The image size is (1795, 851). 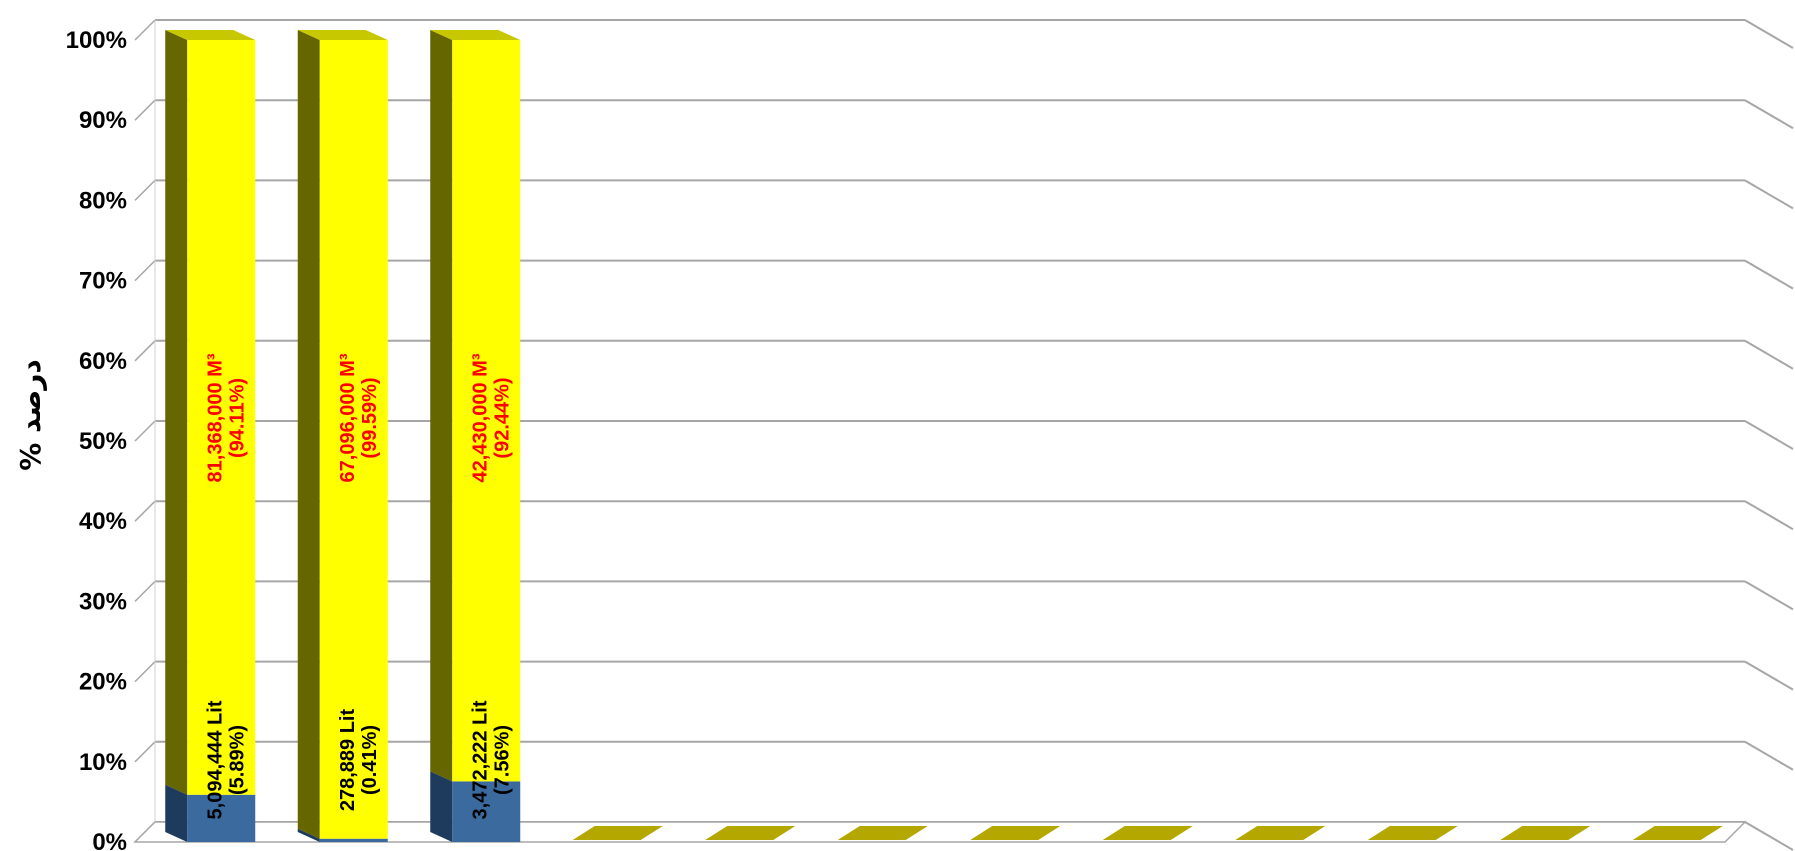 I want to click on y-tick-label: 20%, so click(x=103, y=682).